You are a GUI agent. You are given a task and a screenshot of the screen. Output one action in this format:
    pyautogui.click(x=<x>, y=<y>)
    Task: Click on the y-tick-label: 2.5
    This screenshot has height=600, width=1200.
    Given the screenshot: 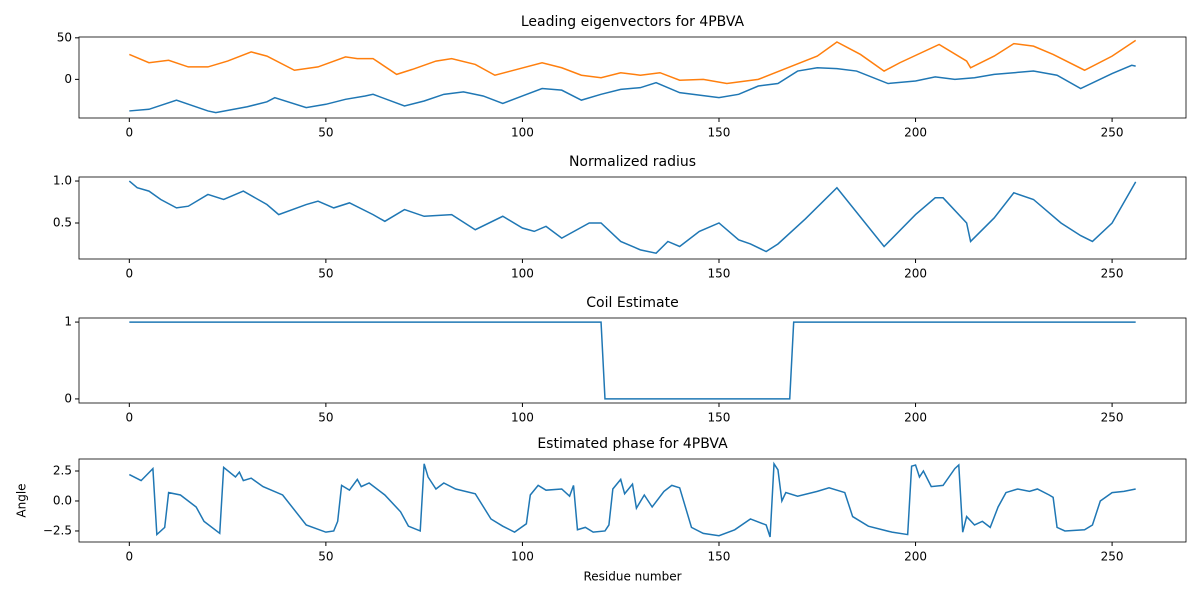 What is the action you would take?
    pyautogui.click(x=62, y=470)
    